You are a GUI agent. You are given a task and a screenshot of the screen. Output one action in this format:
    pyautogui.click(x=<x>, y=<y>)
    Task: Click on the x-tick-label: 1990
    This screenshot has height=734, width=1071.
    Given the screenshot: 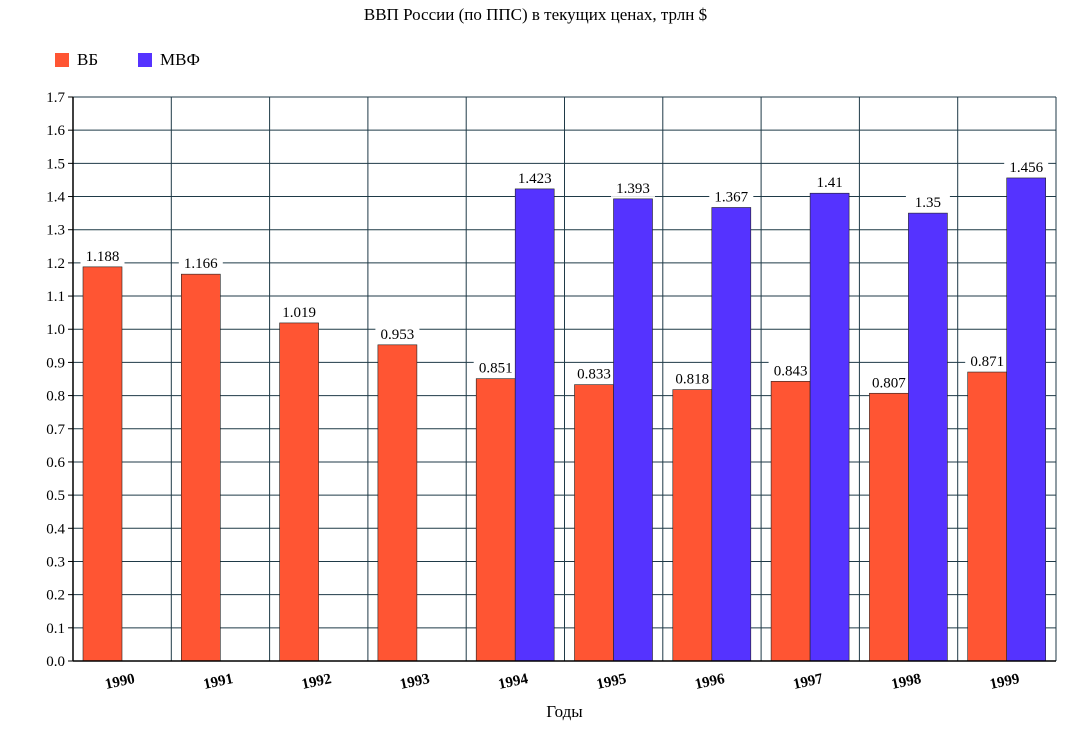 What is the action you would take?
    pyautogui.click(x=120, y=682)
    